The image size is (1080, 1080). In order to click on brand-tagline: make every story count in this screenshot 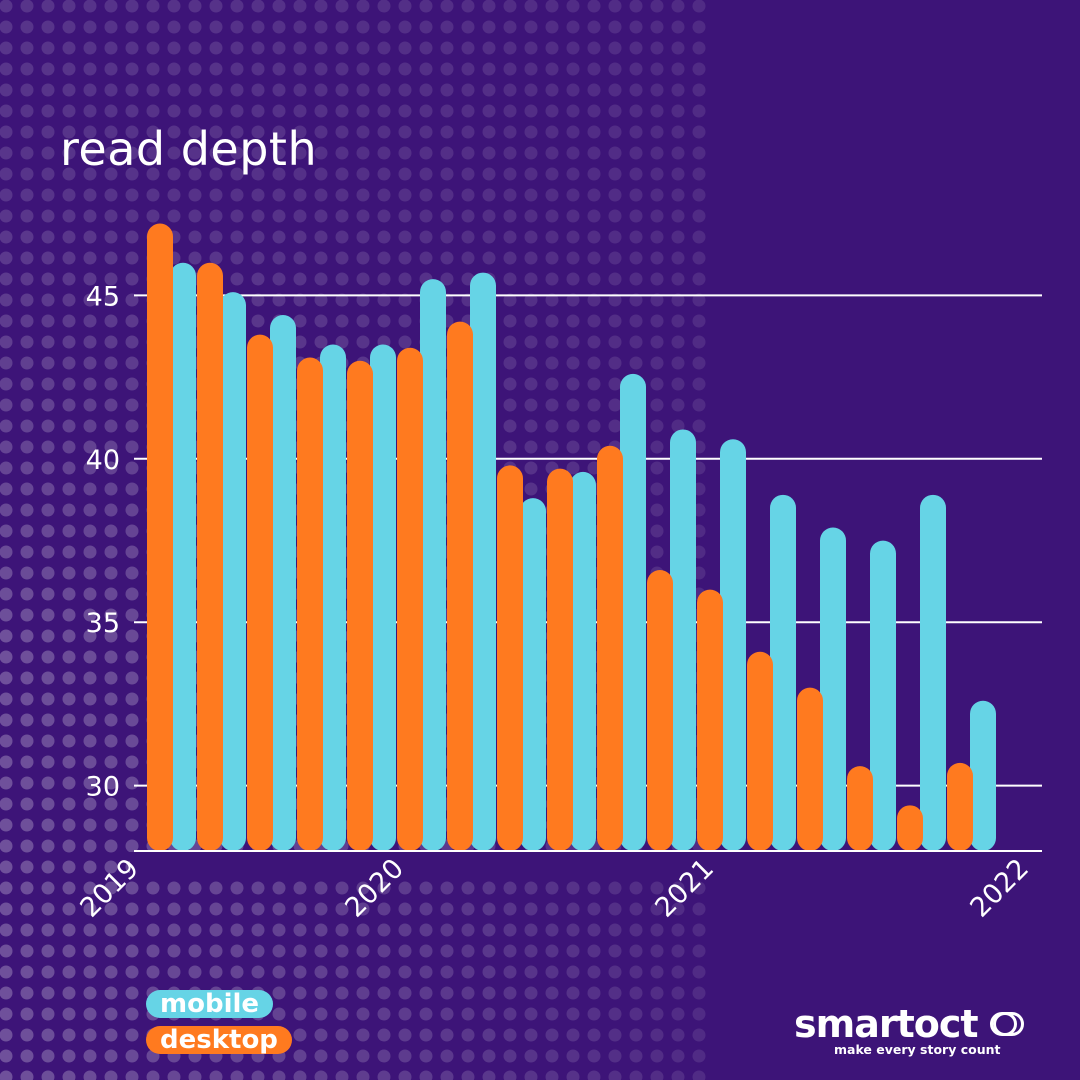, I will do `click(917, 1049)`.